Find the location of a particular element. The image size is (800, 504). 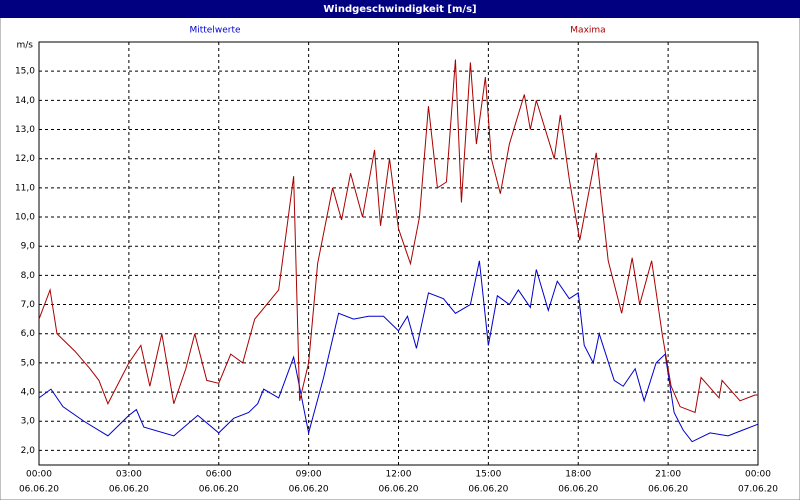

title-bar is located at coordinates (400, 9).